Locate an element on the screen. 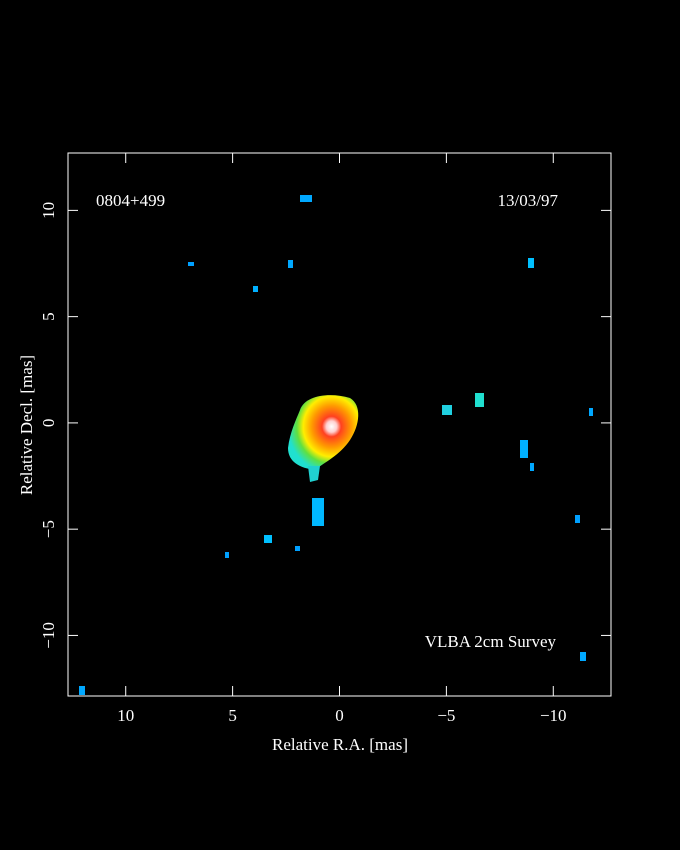 This screenshot has width=680, height=850. x-tick-label: −10 is located at coordinates (553, 715).